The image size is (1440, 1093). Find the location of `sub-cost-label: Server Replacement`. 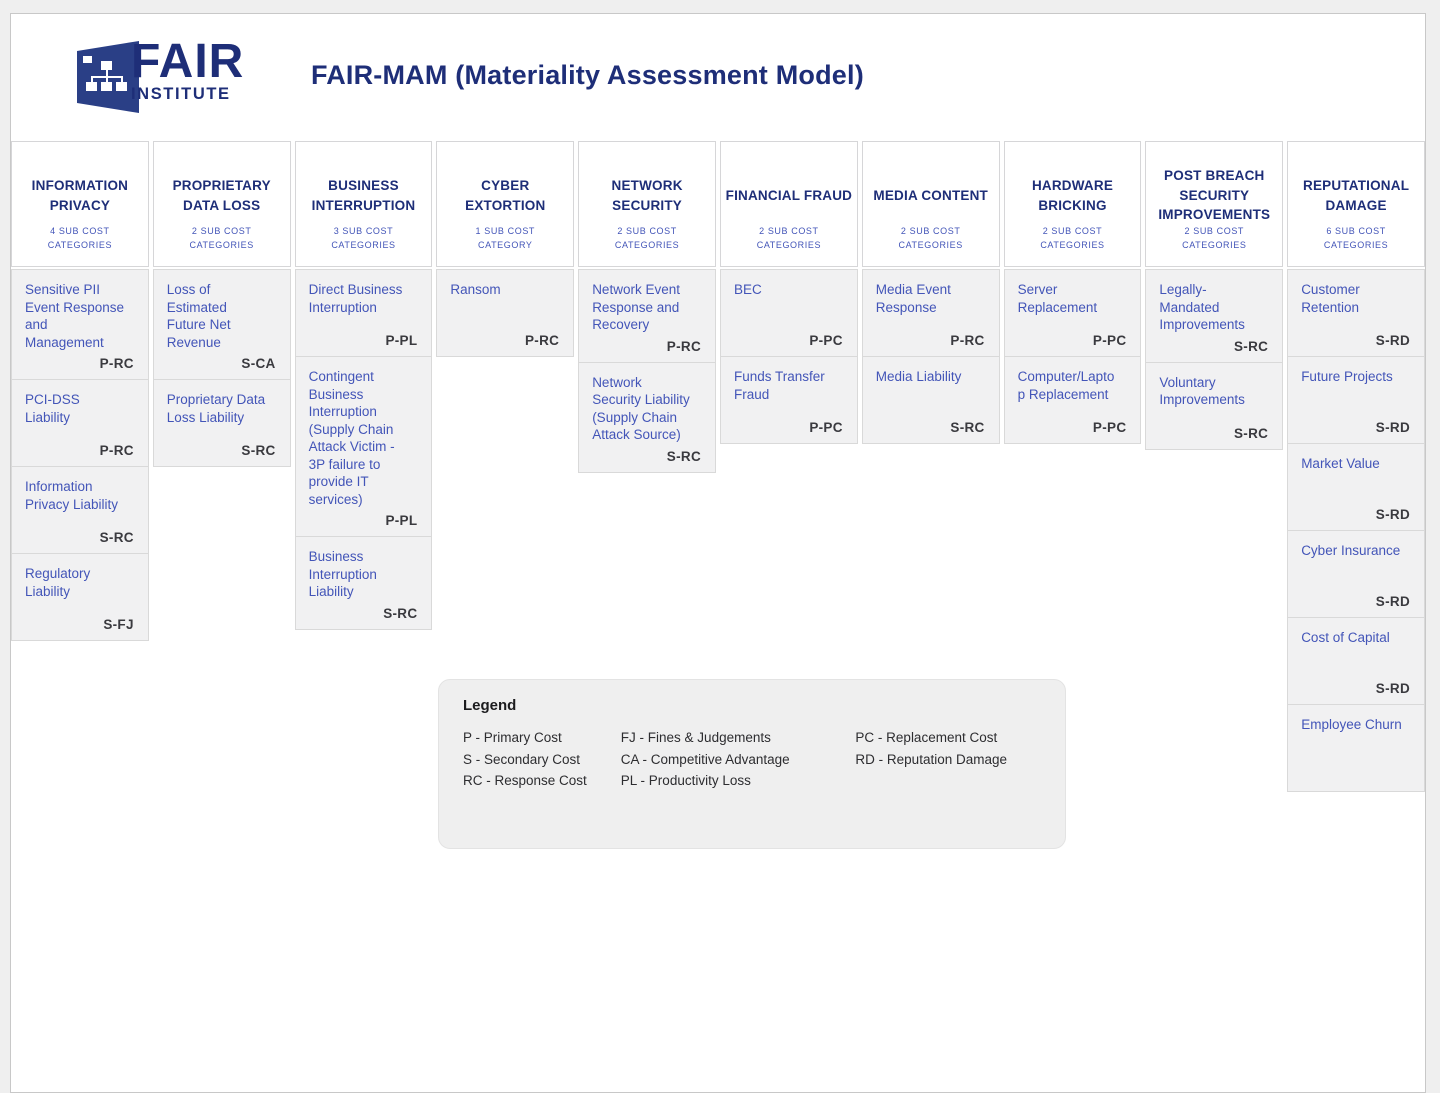

sub-cost-label: Server Replacement is located at coordinates (1057, 298).